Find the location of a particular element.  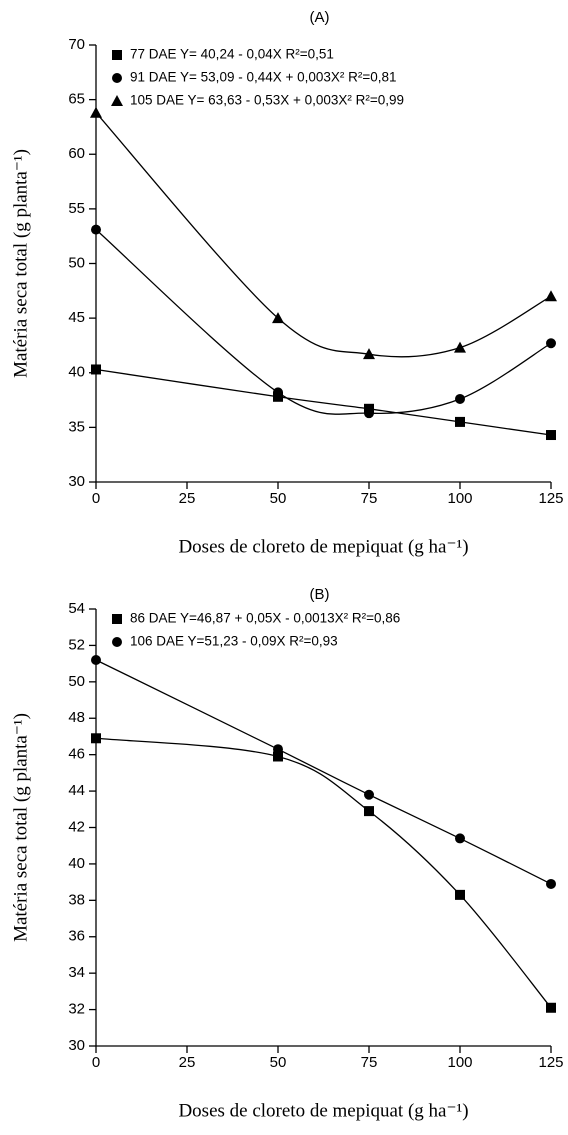

y-tick-label: 34 is located at coordinates (76, 972).